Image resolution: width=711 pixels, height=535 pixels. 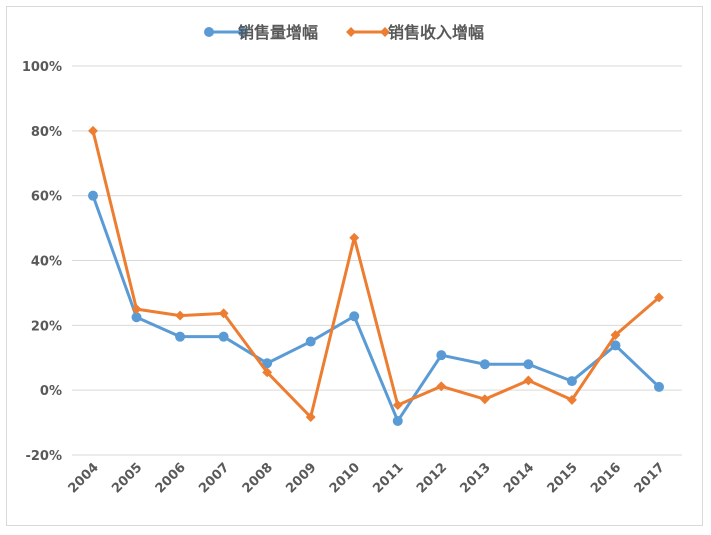 I want to click on x-tick-label: 2016, so click(x=606, y=478).